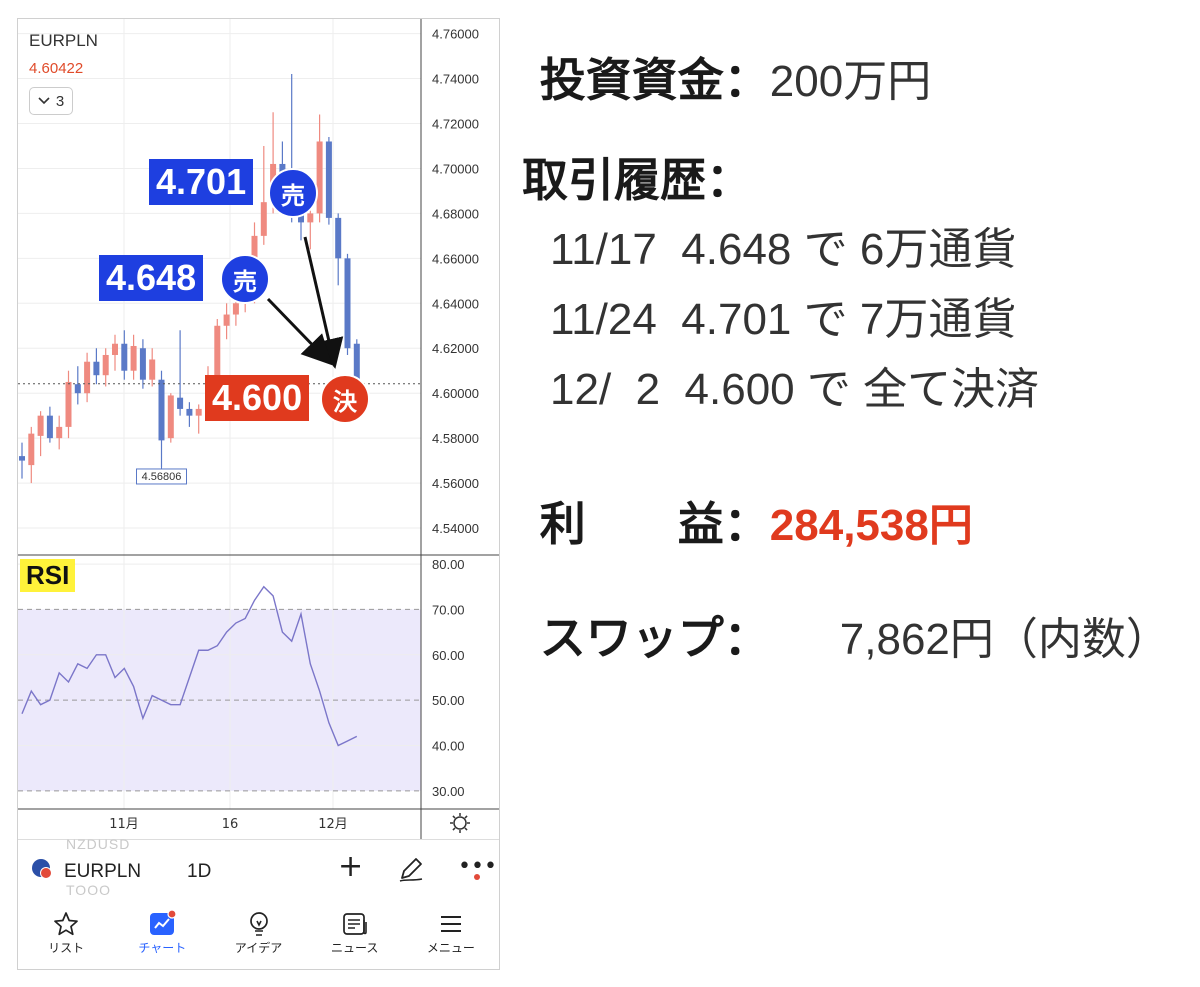 The height and width of the screenshot is (987, 1200). I want to click on arrow-sell1-to-close, so click(323, 302).